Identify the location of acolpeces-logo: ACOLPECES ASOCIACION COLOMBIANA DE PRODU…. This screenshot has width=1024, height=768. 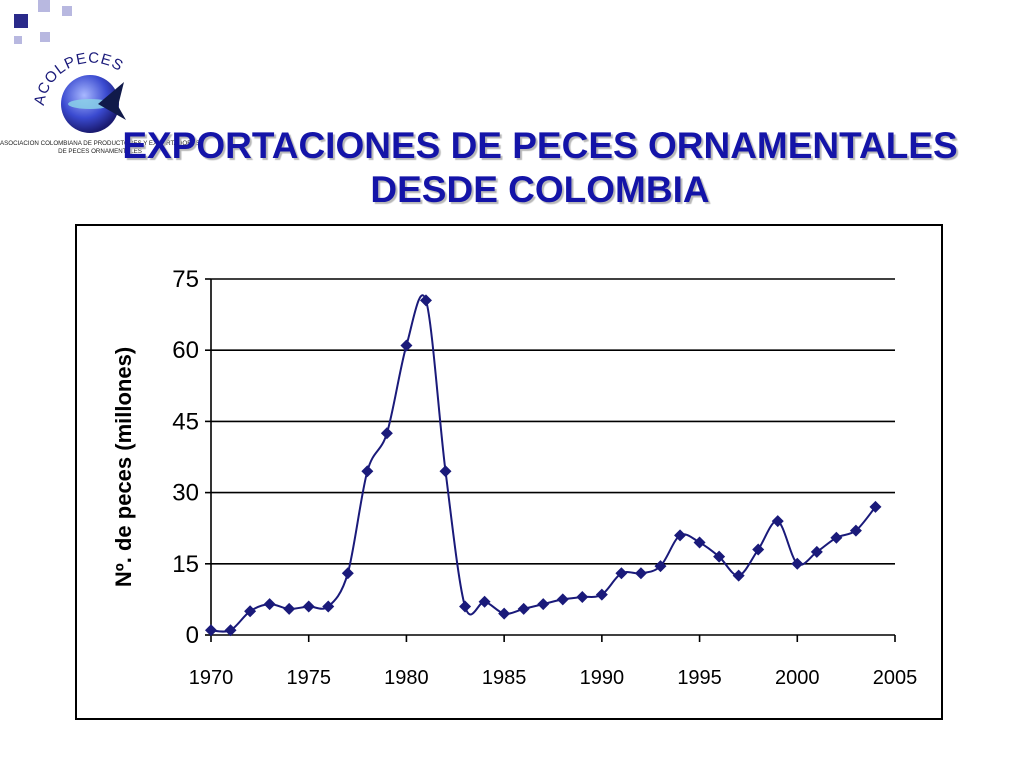
(100, 102).